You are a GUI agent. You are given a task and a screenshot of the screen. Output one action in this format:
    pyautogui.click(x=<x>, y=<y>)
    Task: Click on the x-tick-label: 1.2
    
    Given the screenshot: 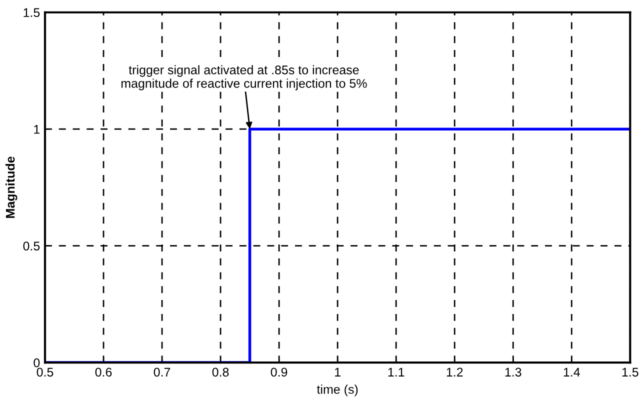 What is the action you would take?
    pyautogui.click(x=454, y=372)
    